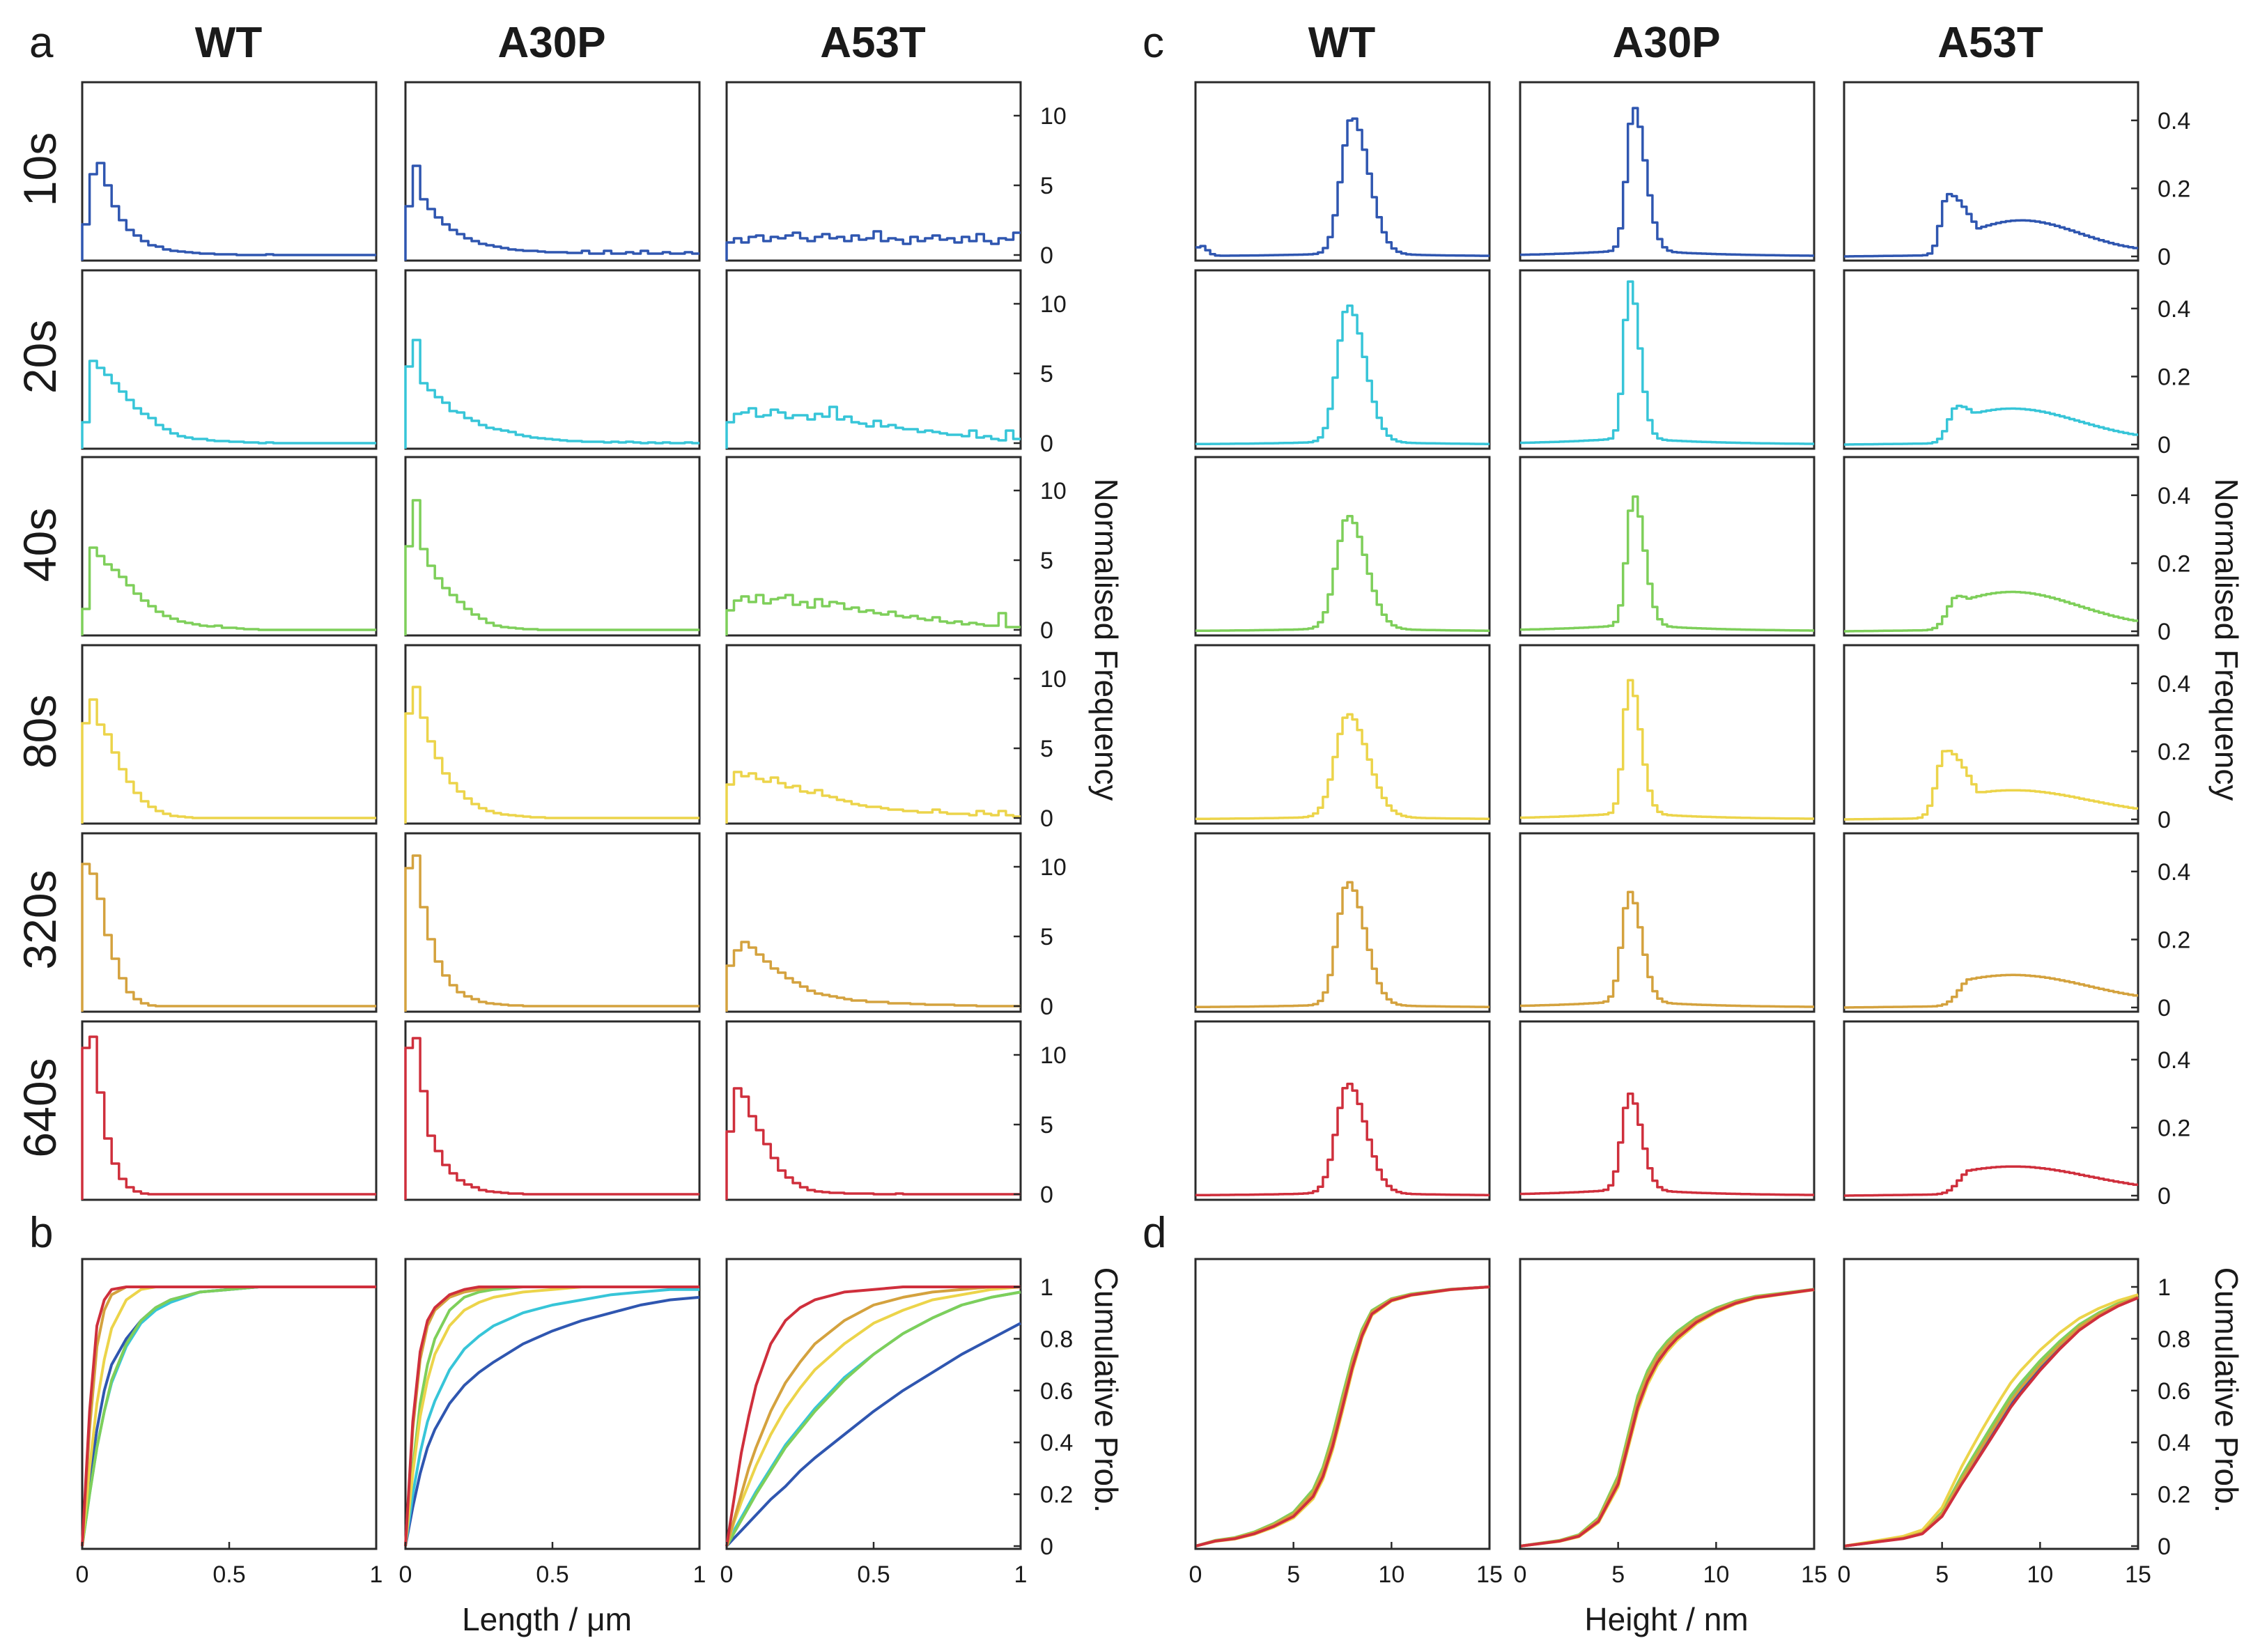  Describe the element at coordinates (551, 43) in the screenshot. I see `column-title-length-a30p: A30P` at that location.